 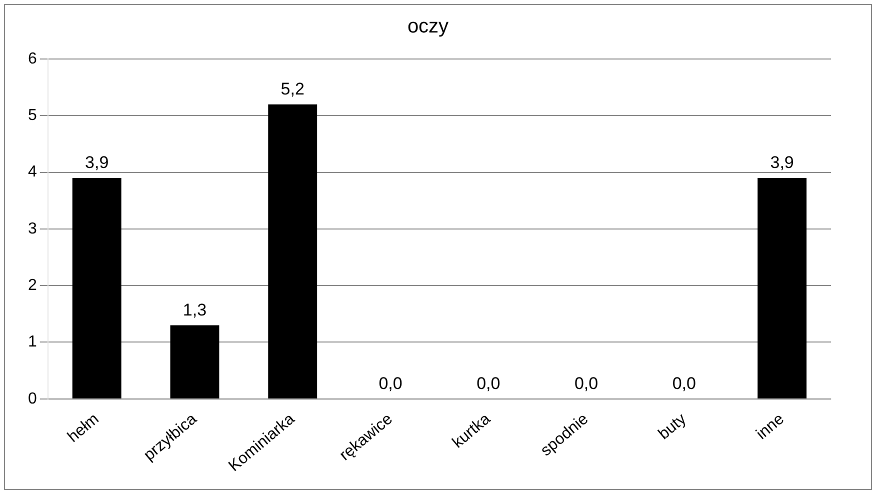 I want to click on y-tick-label: 5, so click(x=32, y=115).